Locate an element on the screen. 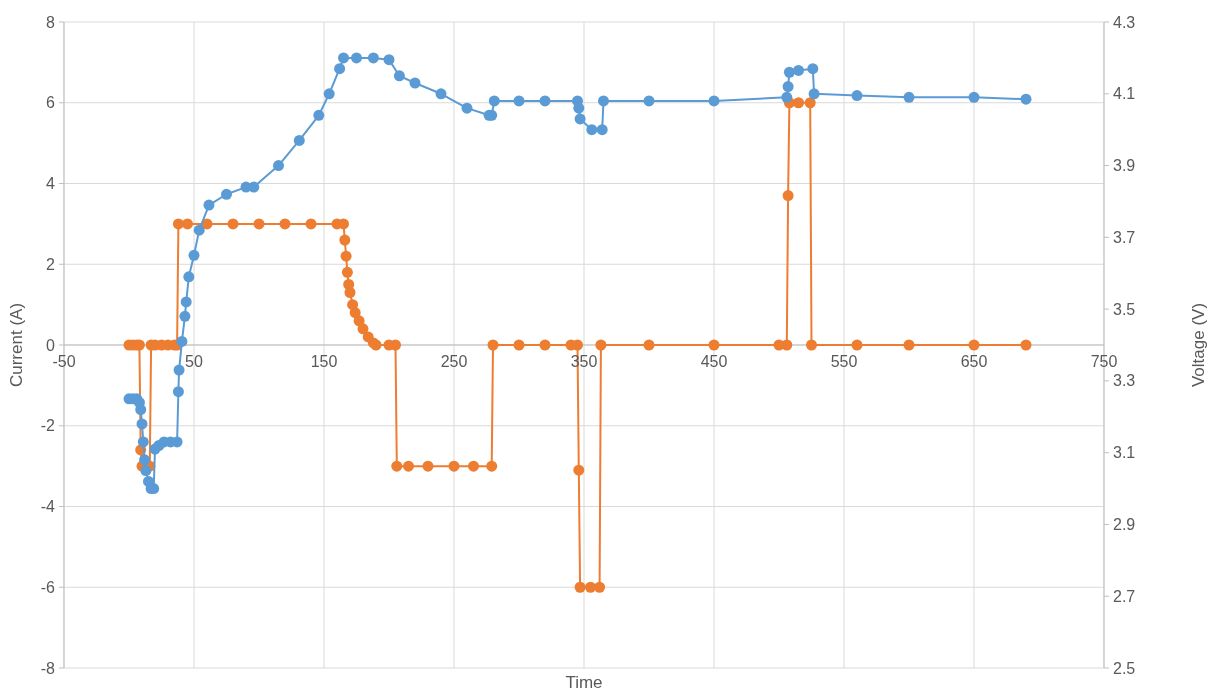  x-tick-label: 450 is located at coordinates (714, 361).